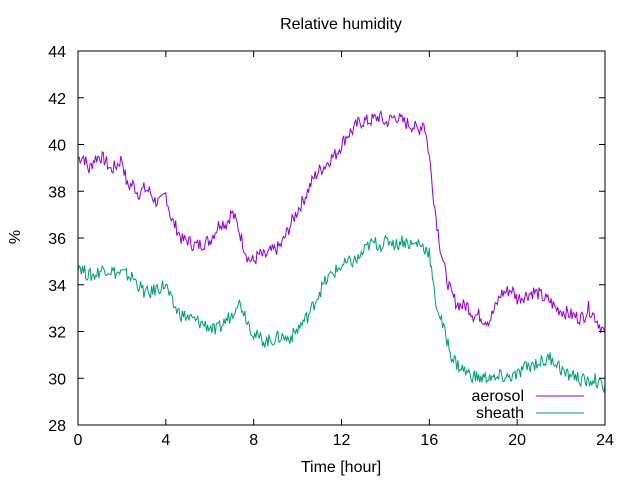  Describe the element at coordinates (517, 440) in the screenshot. I see `x-tick-label: 20` at that location.